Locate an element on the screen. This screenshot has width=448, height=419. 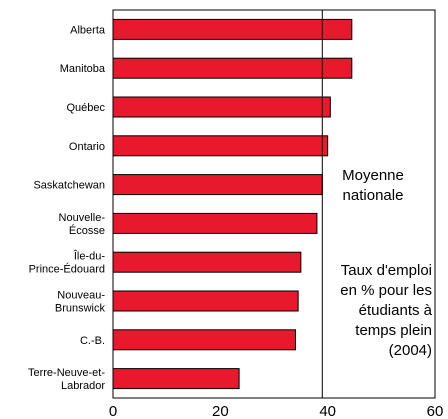
category-label: Alberta is located at coordinates (88, 30).